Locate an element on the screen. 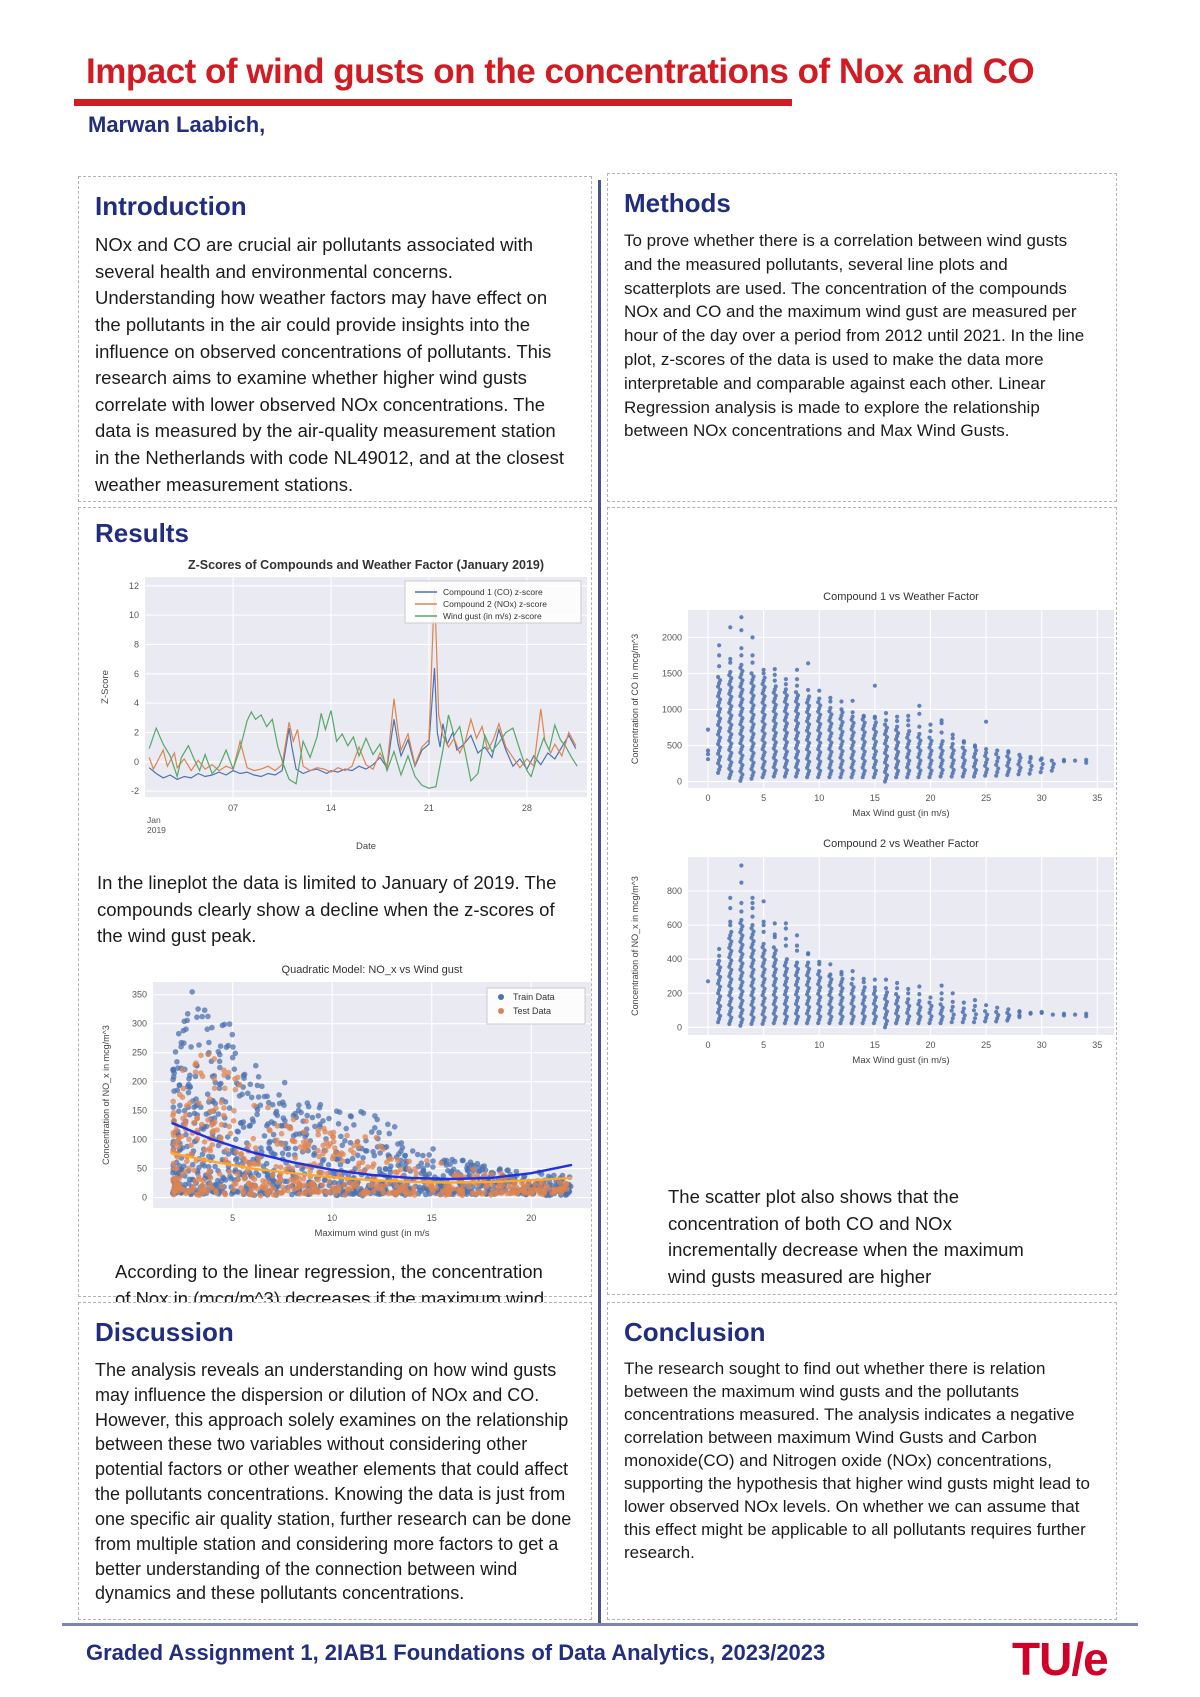  svg-text: 250 is located at coordinates (139, 1053).